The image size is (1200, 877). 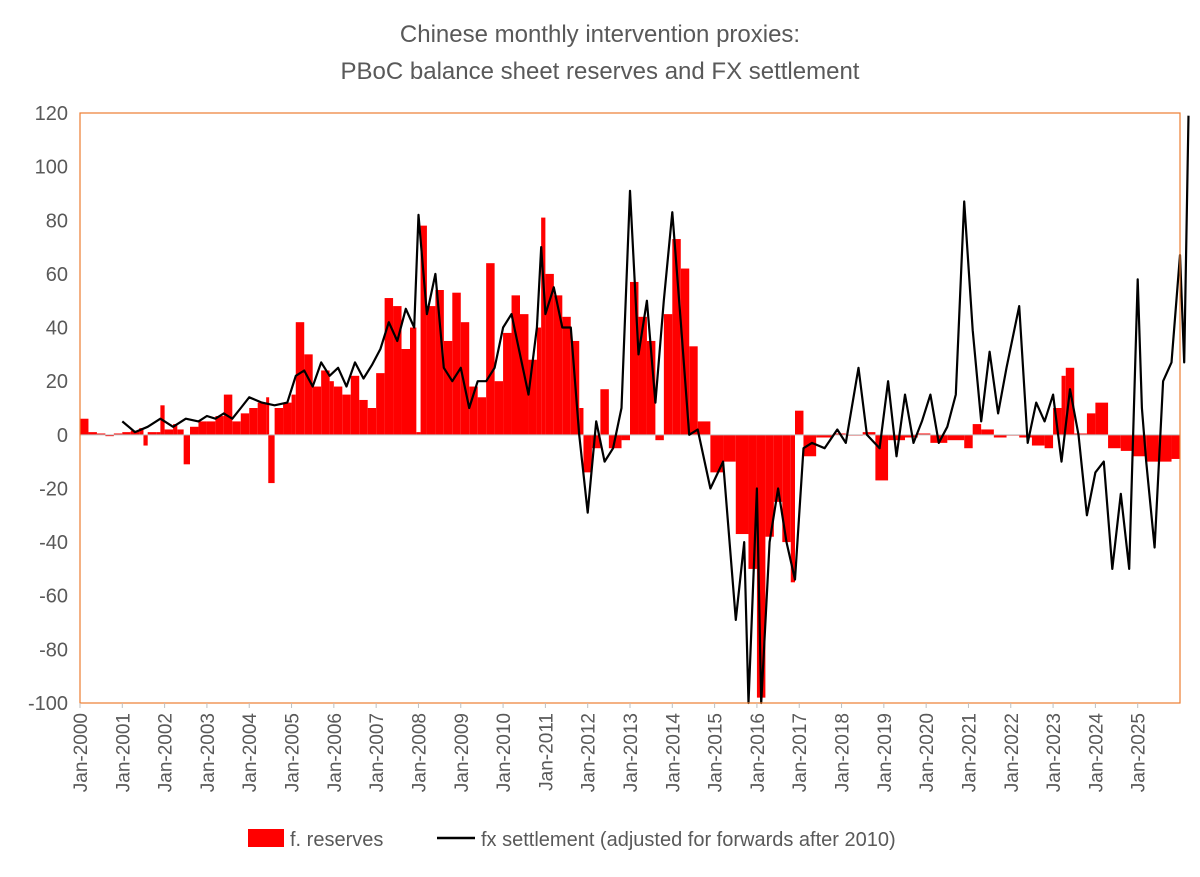 I want to click on y-tick-label: 40, so click(x=57, y=329).